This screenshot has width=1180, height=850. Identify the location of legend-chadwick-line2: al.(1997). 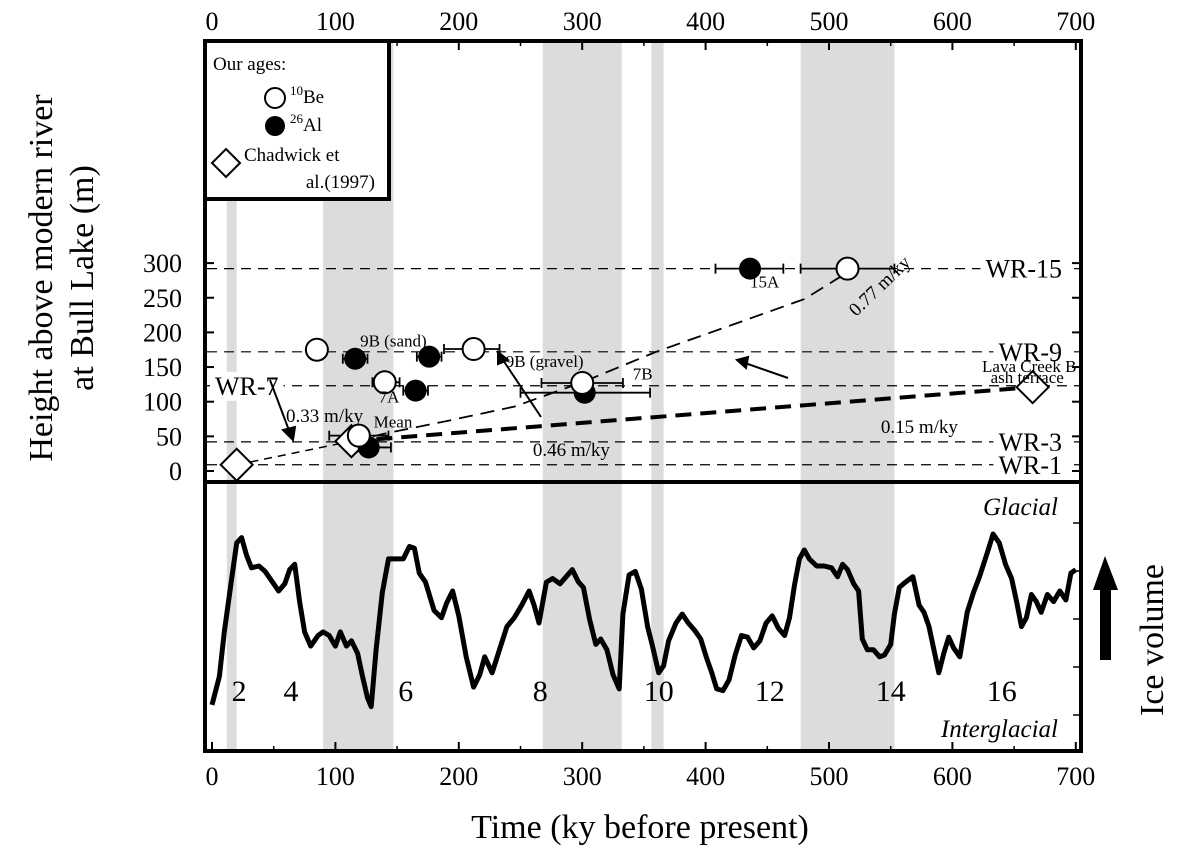
(340, 182).